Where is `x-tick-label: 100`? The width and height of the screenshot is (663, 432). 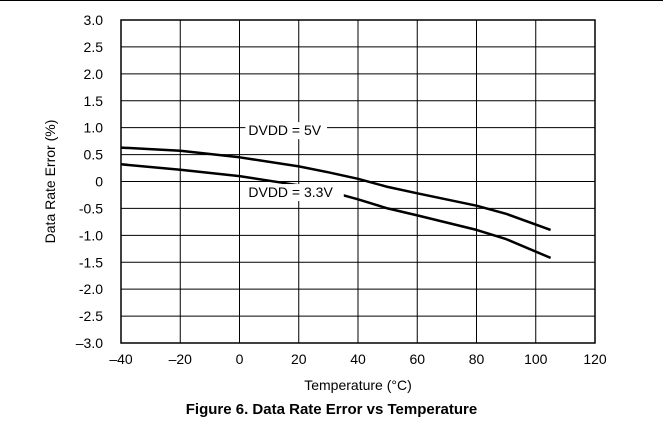
x-tick-label: 100 is located at coordinates (536, 359).